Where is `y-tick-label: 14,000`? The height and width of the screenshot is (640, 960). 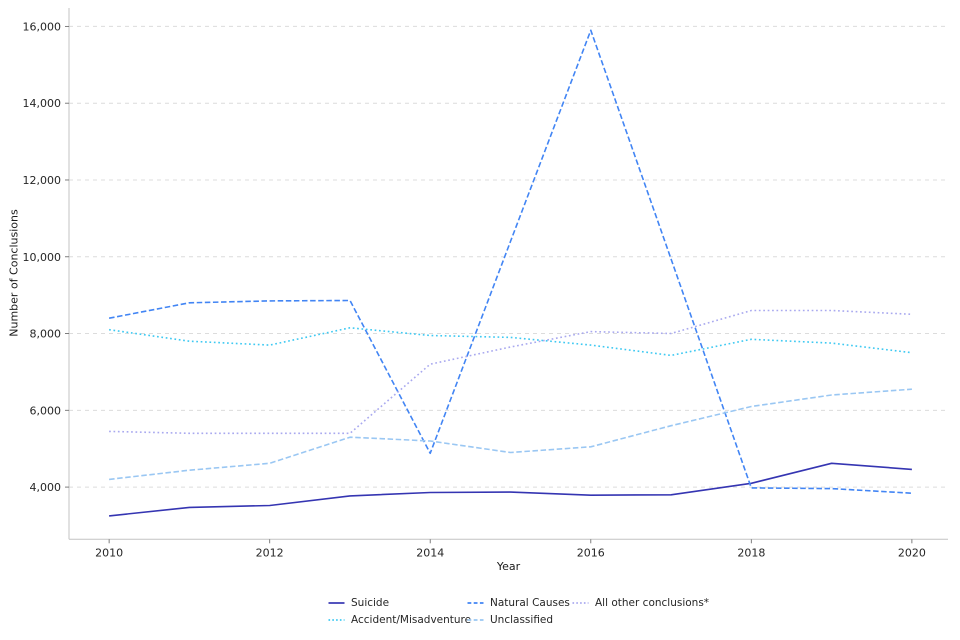 y-tick-label: 14,000 is located at coordinates (42, 103).